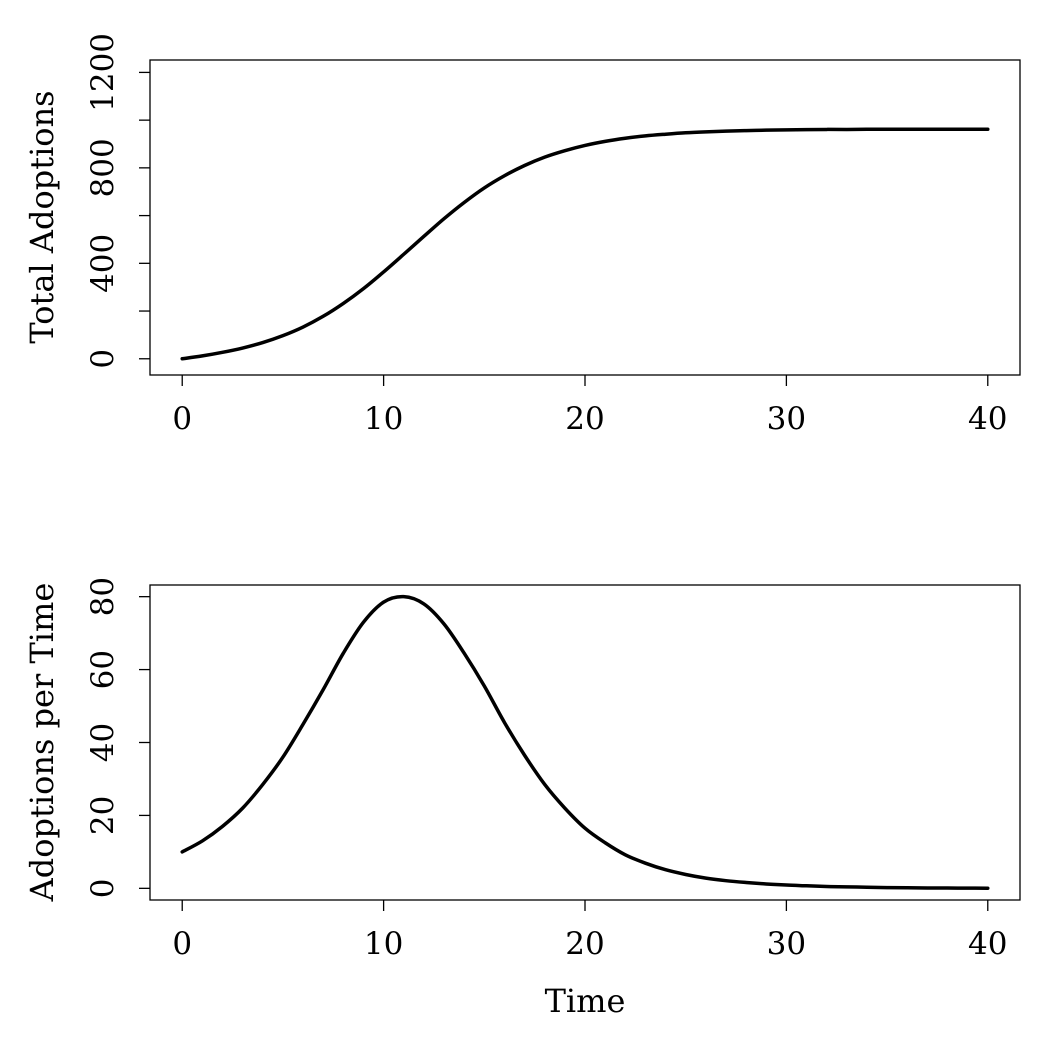 The image size is (1050, 1050). I want to click on y-tick-label-1-0: 0, so click(103, 888).